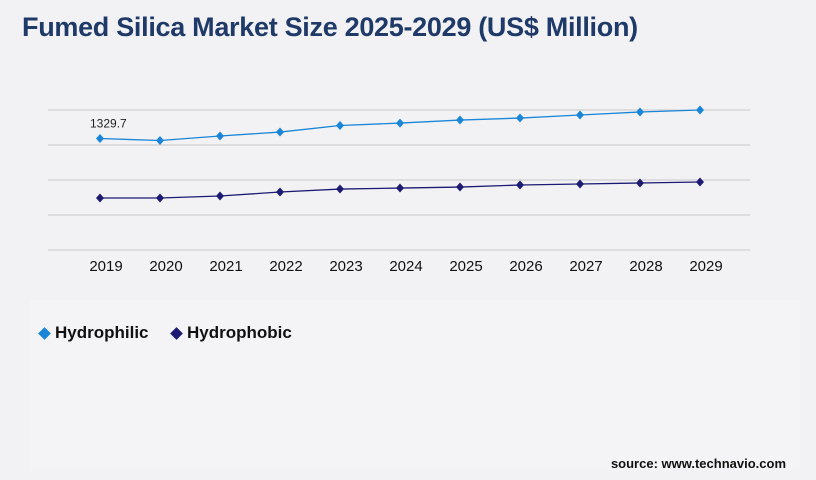 This screenshot has width=816, height=480. Describe the element at coordinates (108, 124) in the screenshot. I see `data-label: 1329.7` at that location.